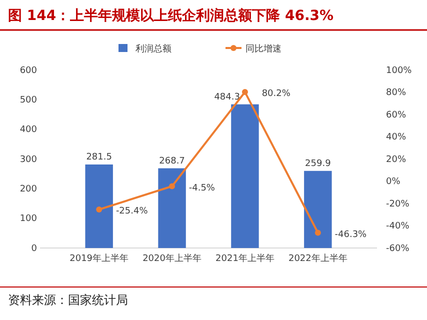 The width and height of the screenshot is (427, 320). What do you see at coordinates (399, 71) in the screenshot?
I see `y2-tick-label: 100%` at bounding box center [399, 71].